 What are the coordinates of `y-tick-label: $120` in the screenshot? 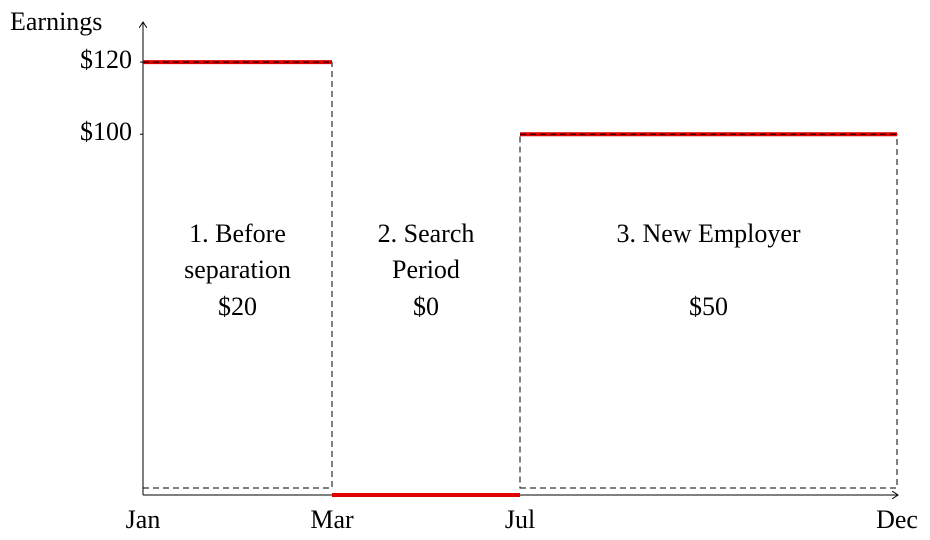 It's located at (106, 59).